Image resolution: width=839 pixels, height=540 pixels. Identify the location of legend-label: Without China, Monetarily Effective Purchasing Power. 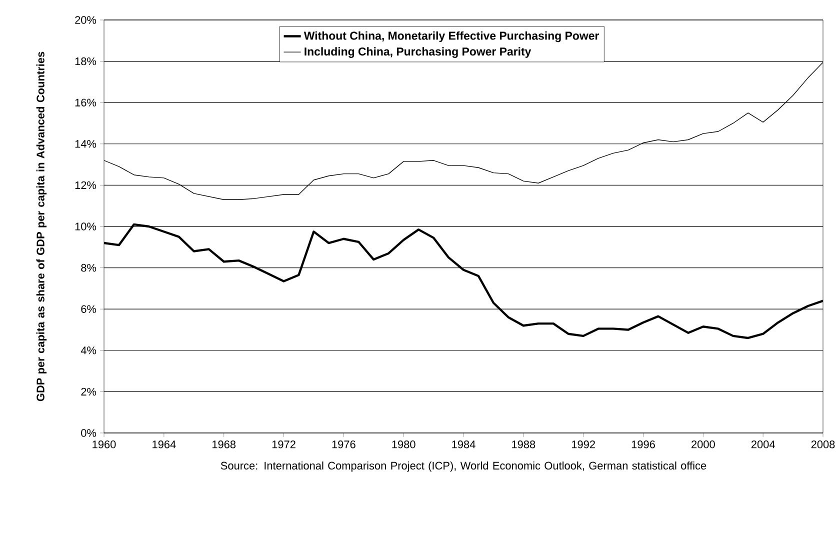
(452, 36).